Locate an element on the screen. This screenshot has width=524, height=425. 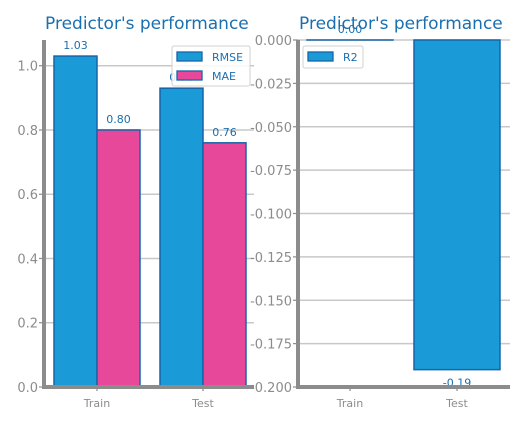
y-tick-label: -0.075 is located at coordinates (271, 171).